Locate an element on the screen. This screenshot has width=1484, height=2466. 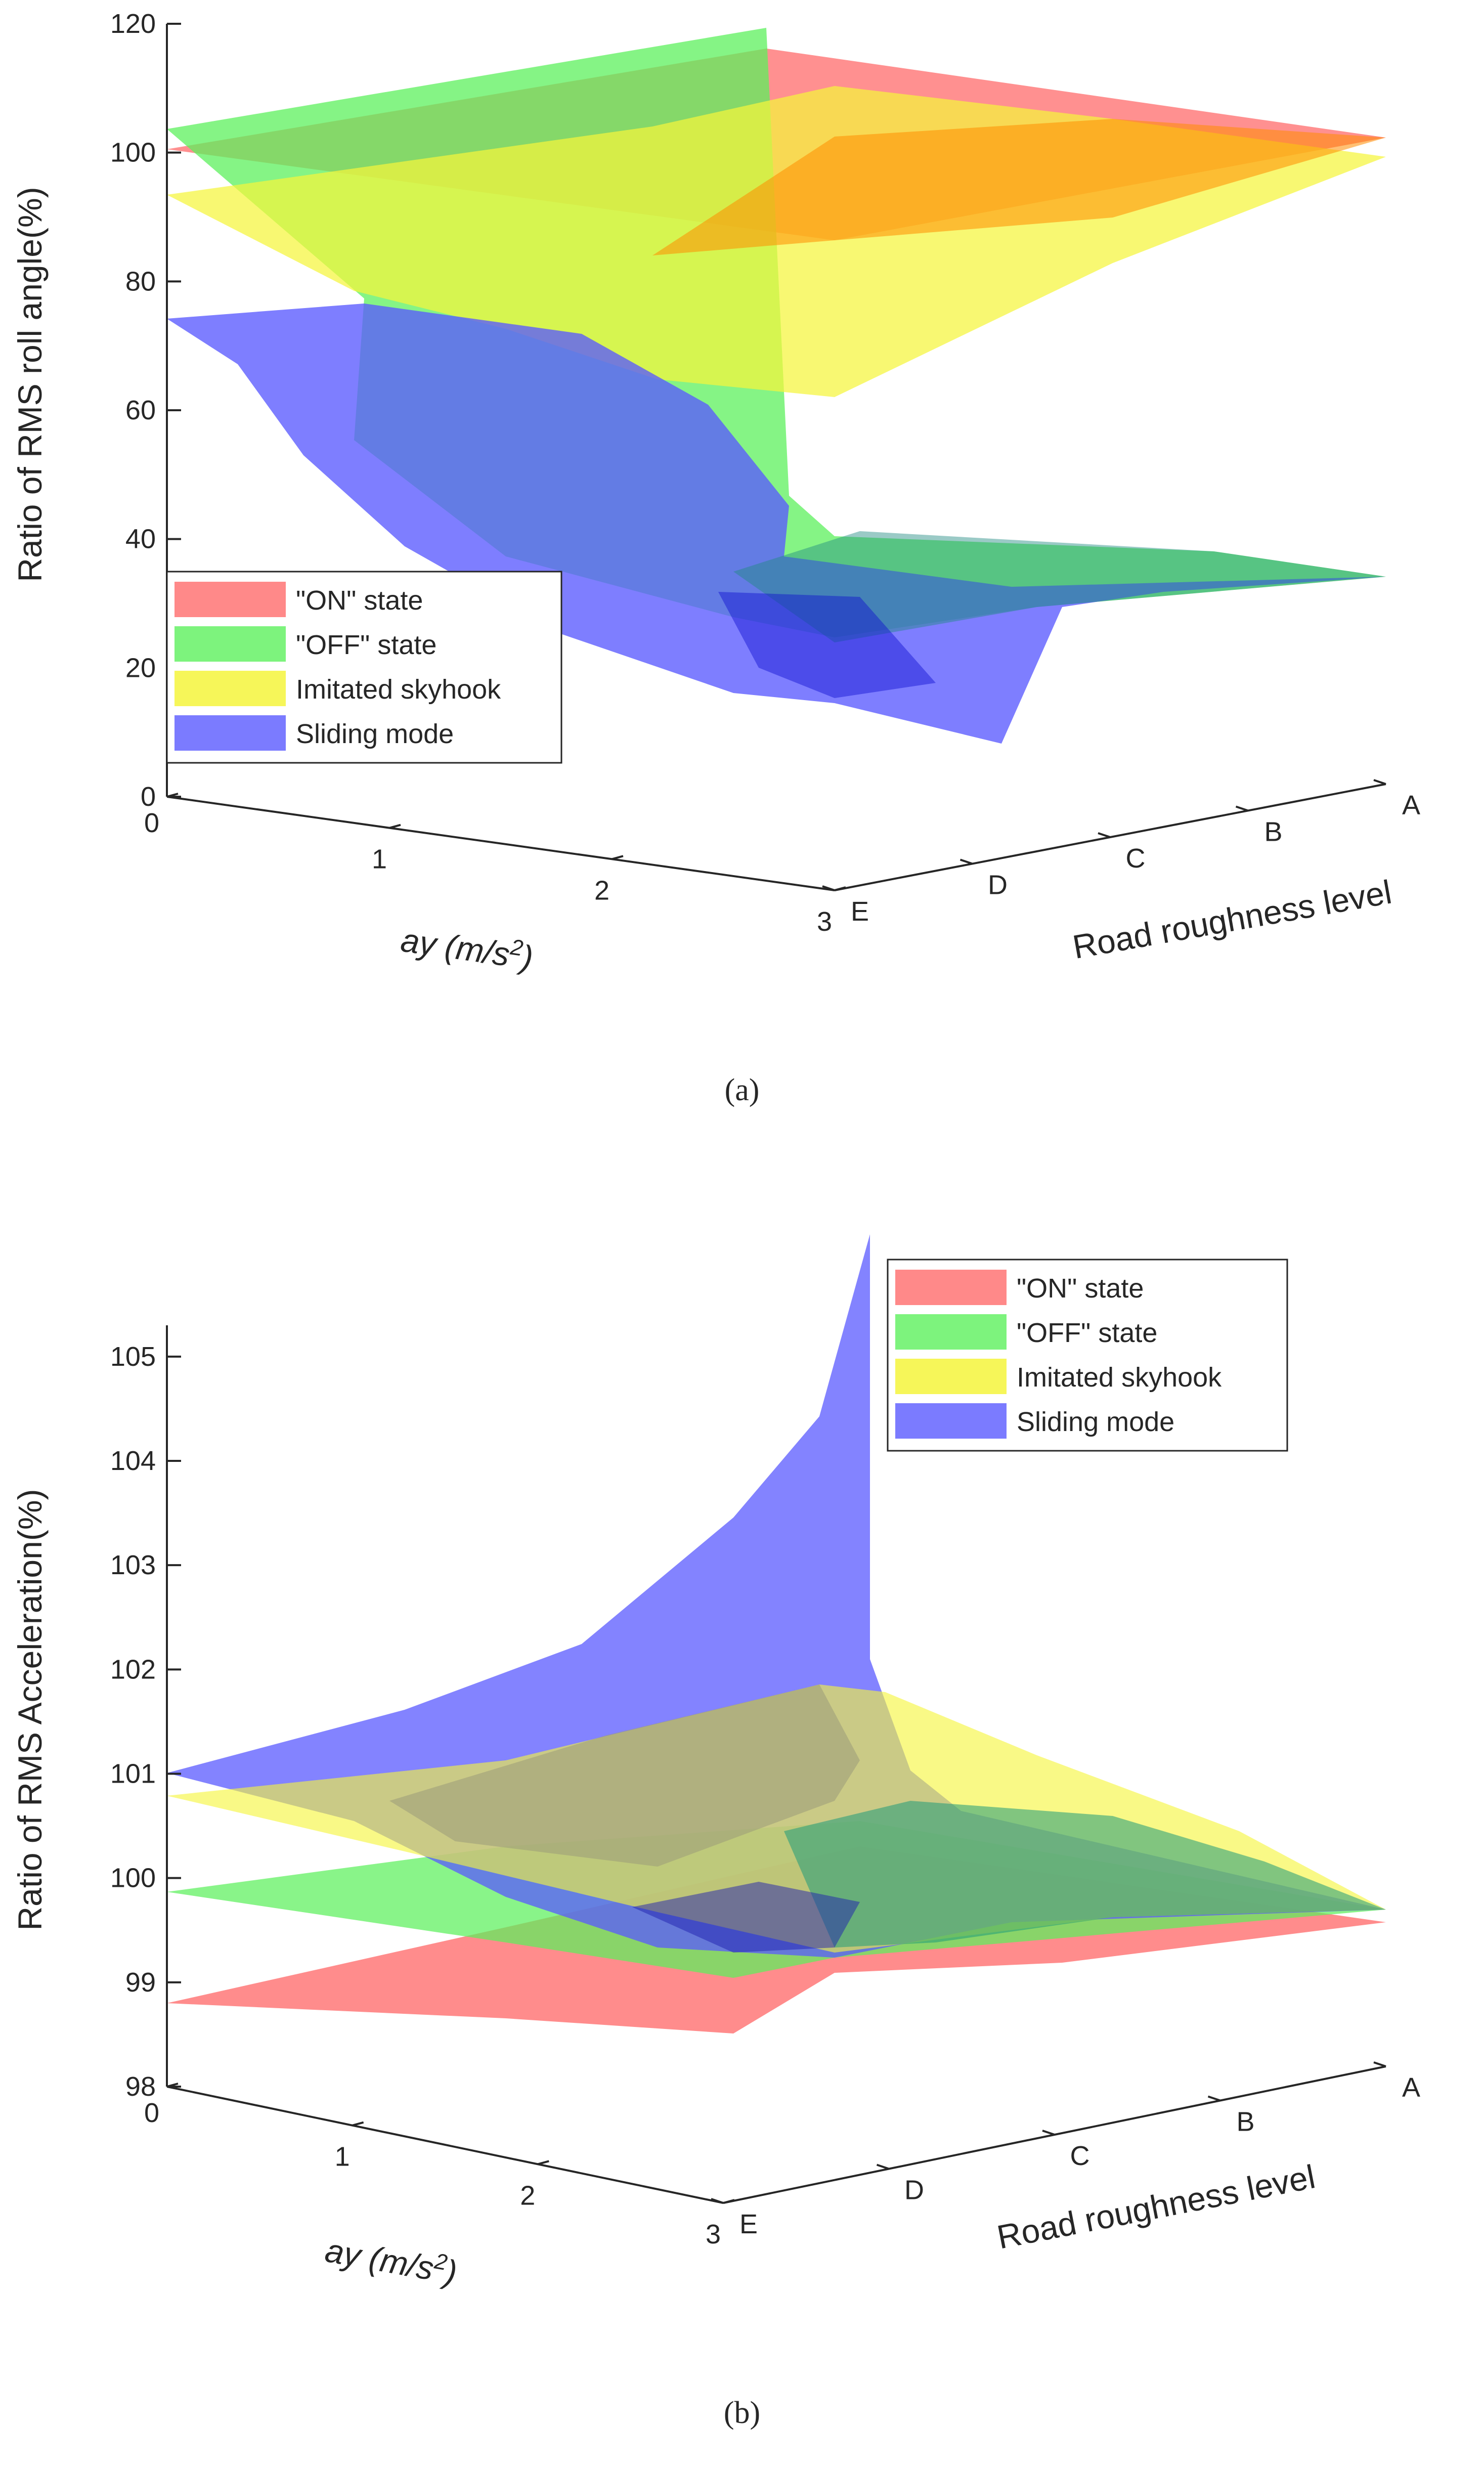
panel-a-ay-ticks: 0 1 2 3 is located at coordinates (495, 865).